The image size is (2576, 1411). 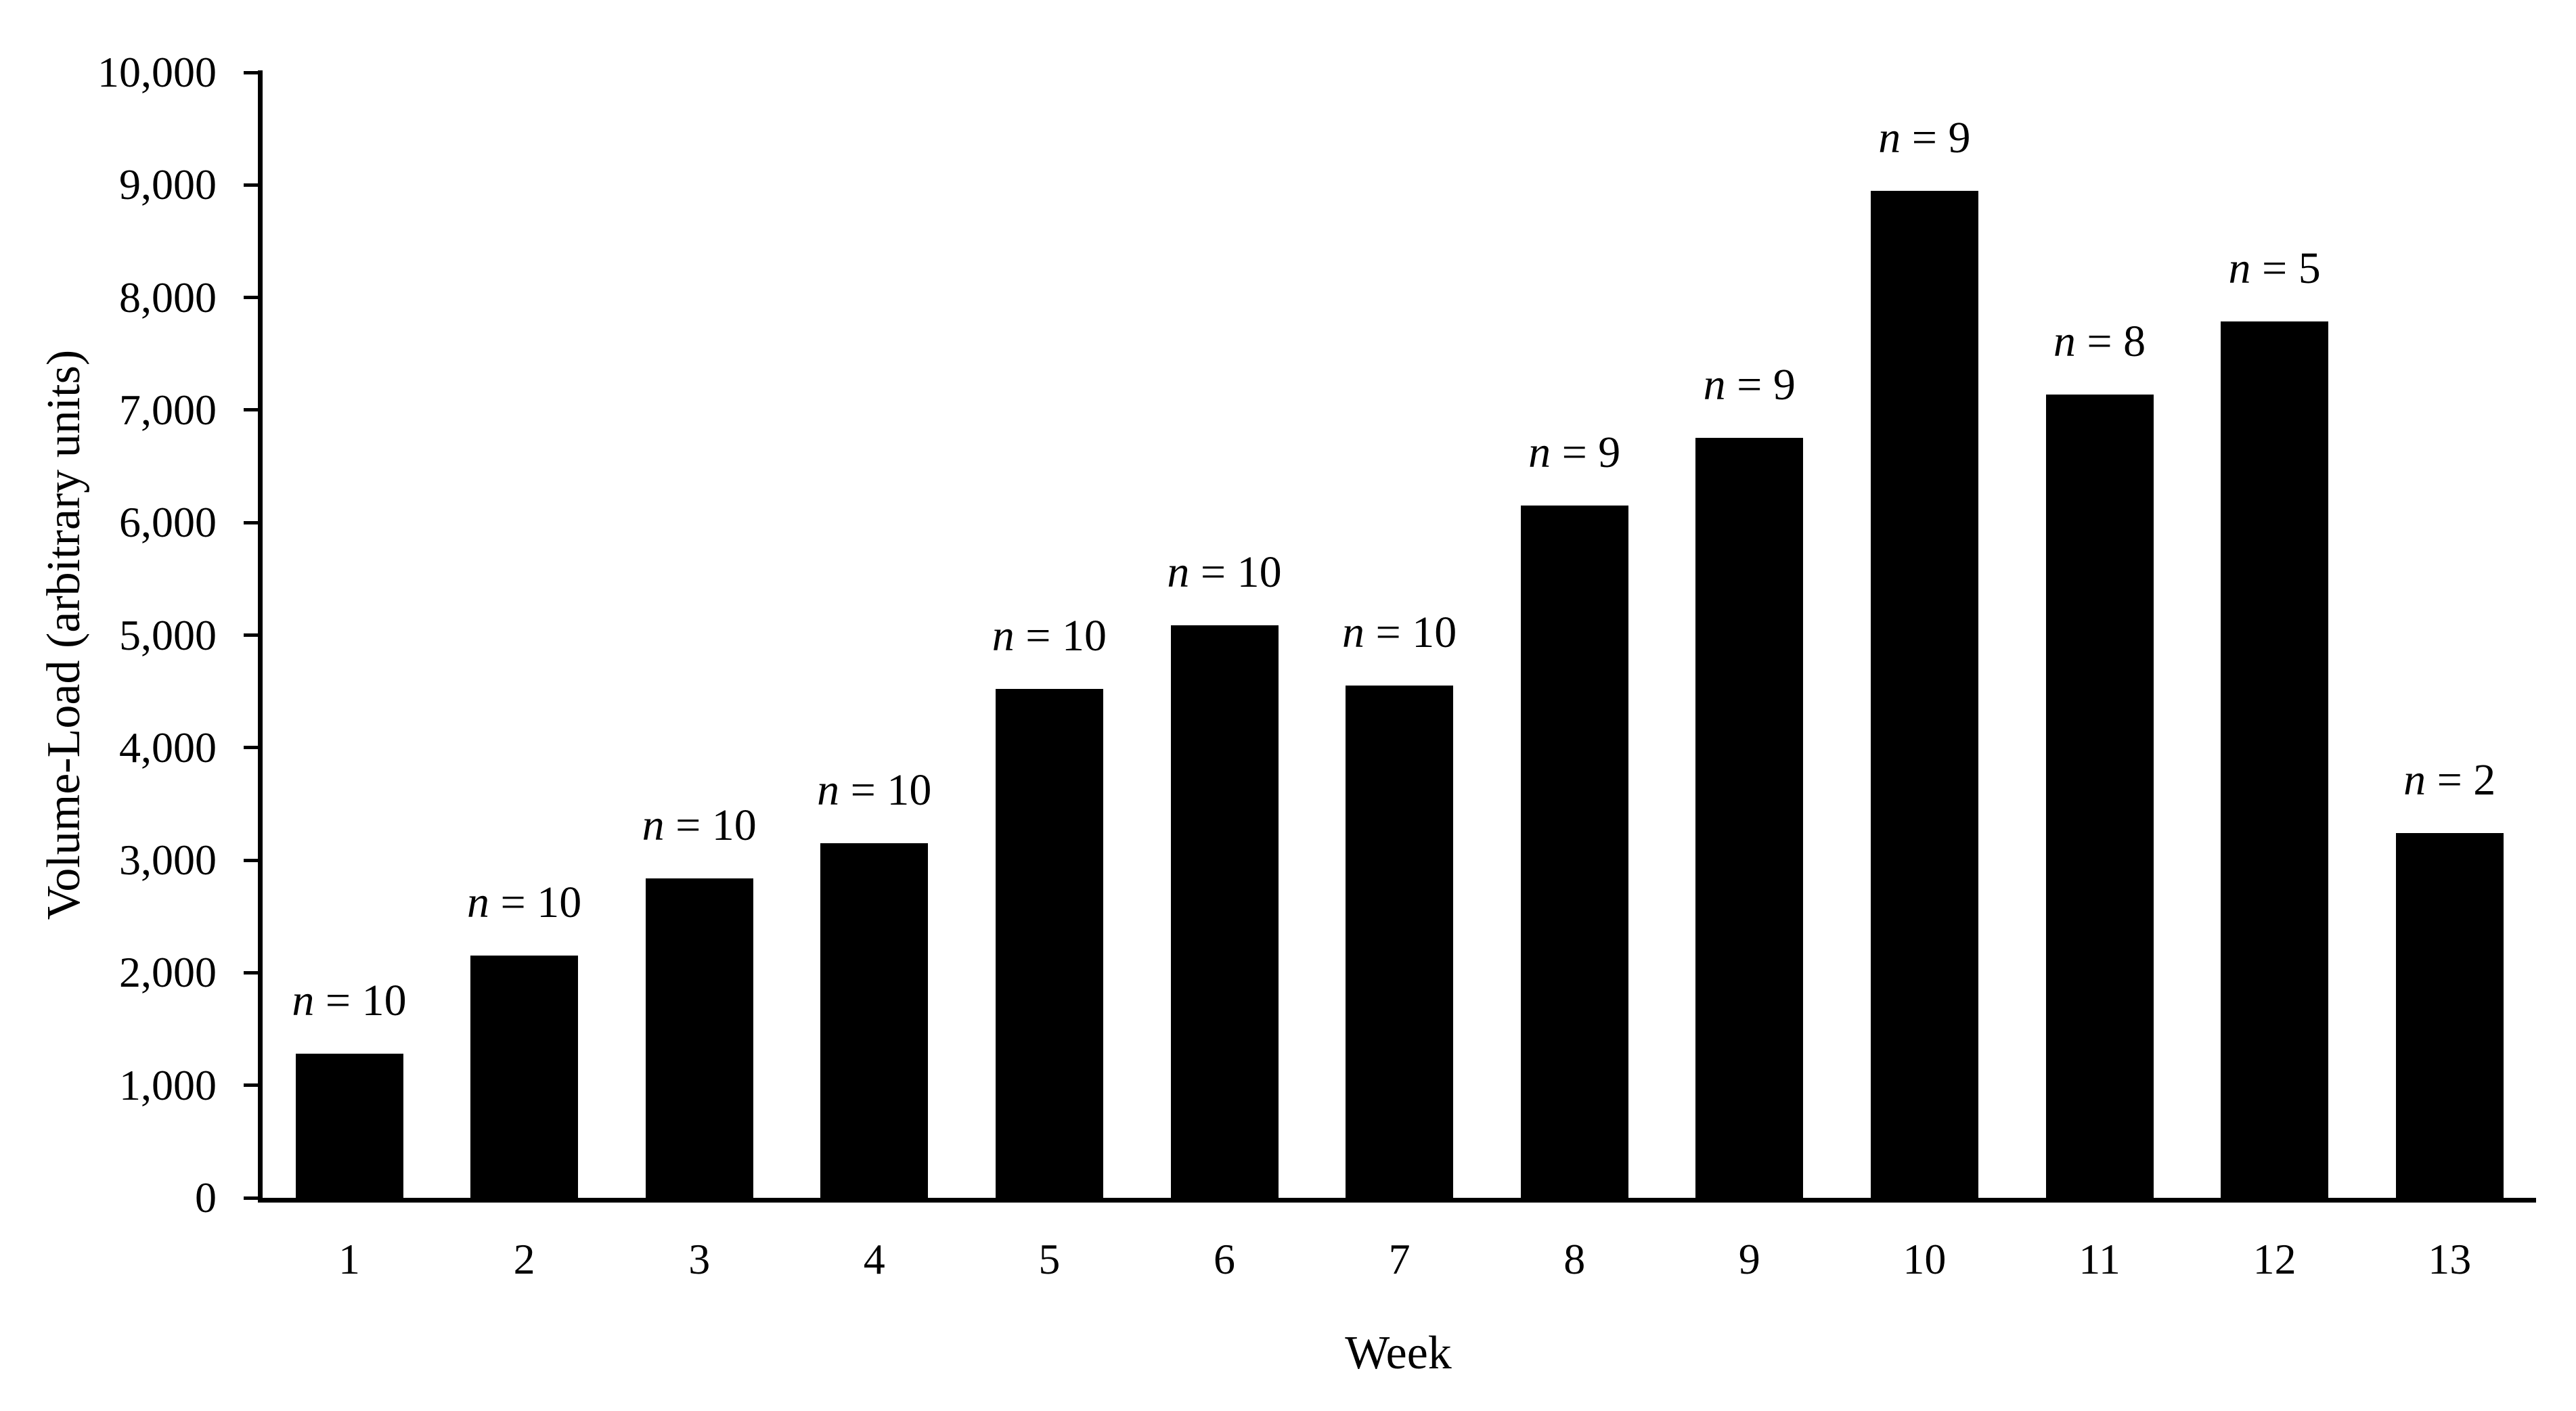 I want to click on x-tick-label-week-10: 10, so click(x=1925, y=1259).